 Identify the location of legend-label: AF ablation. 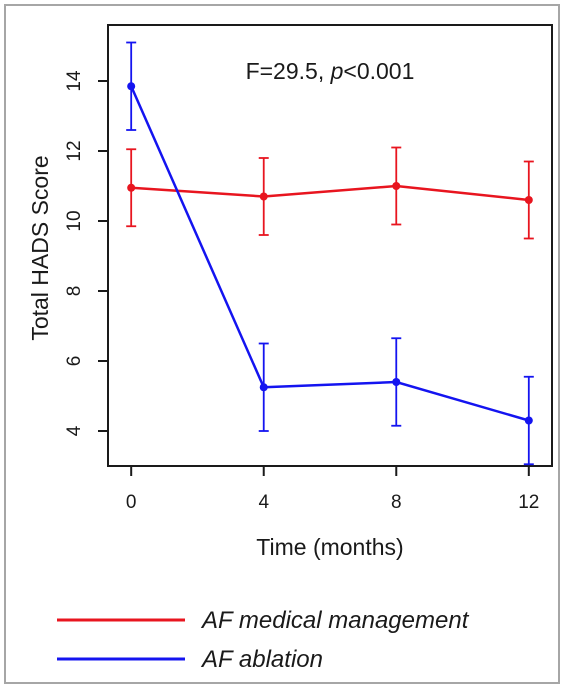
(261, 659).